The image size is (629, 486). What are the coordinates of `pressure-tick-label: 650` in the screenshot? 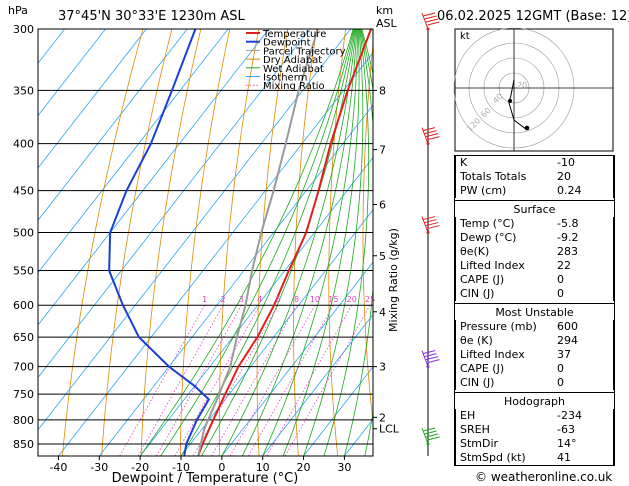 It's located at (23, 337).